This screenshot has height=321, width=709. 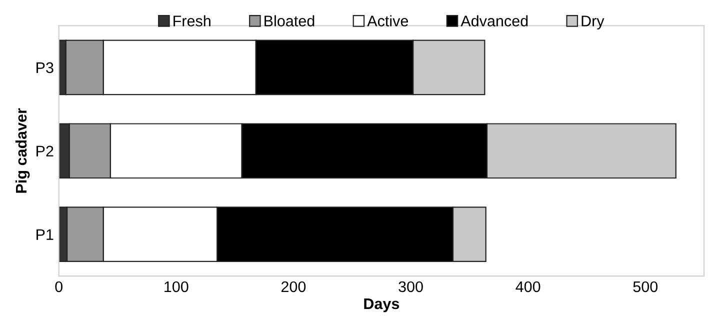 What do you see at coordinates (593, 23) in the screenshot?
I see `legend-label: Dry` at bounding box center [593, 23].